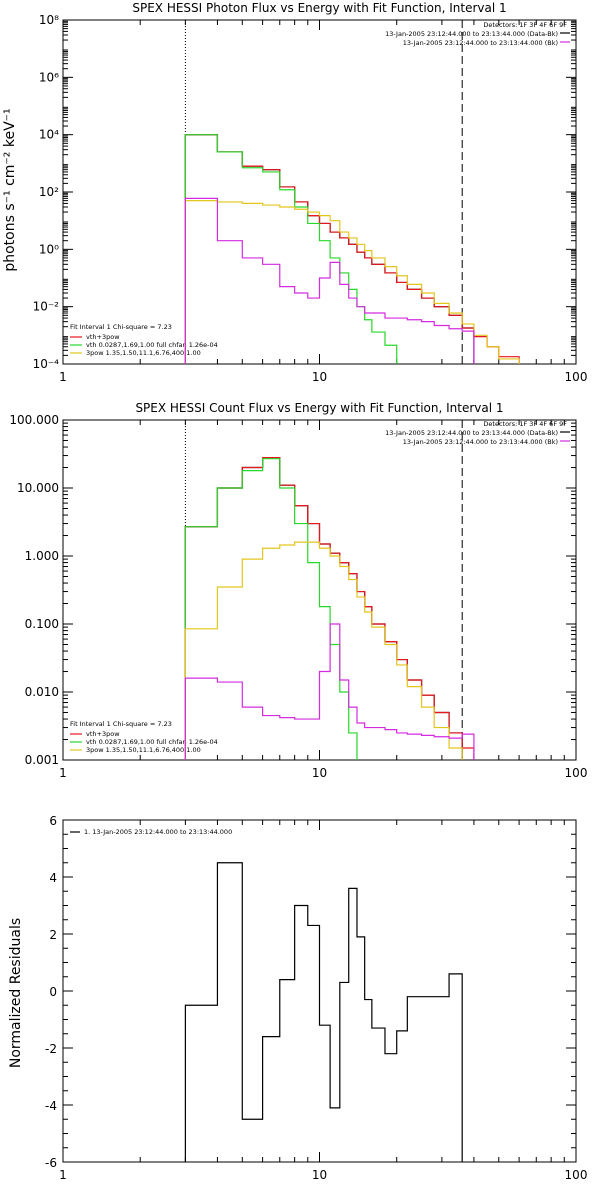 This screenshot has height=1200, width=600. Describe the element at coordinates (46, 307) in the screenshot. I see `y-tick-label: 10⁻²` at that location.